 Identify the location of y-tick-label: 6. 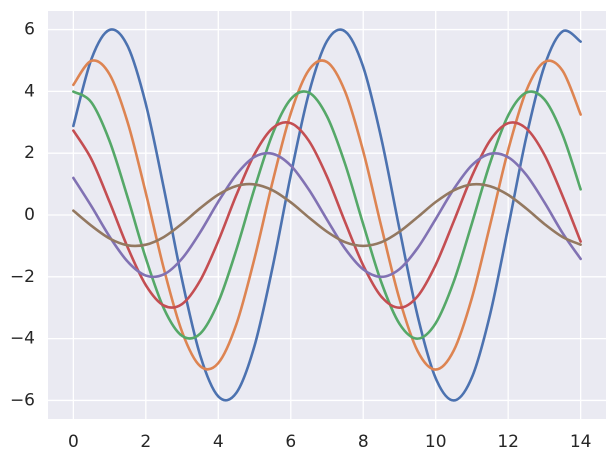
(29, 30).